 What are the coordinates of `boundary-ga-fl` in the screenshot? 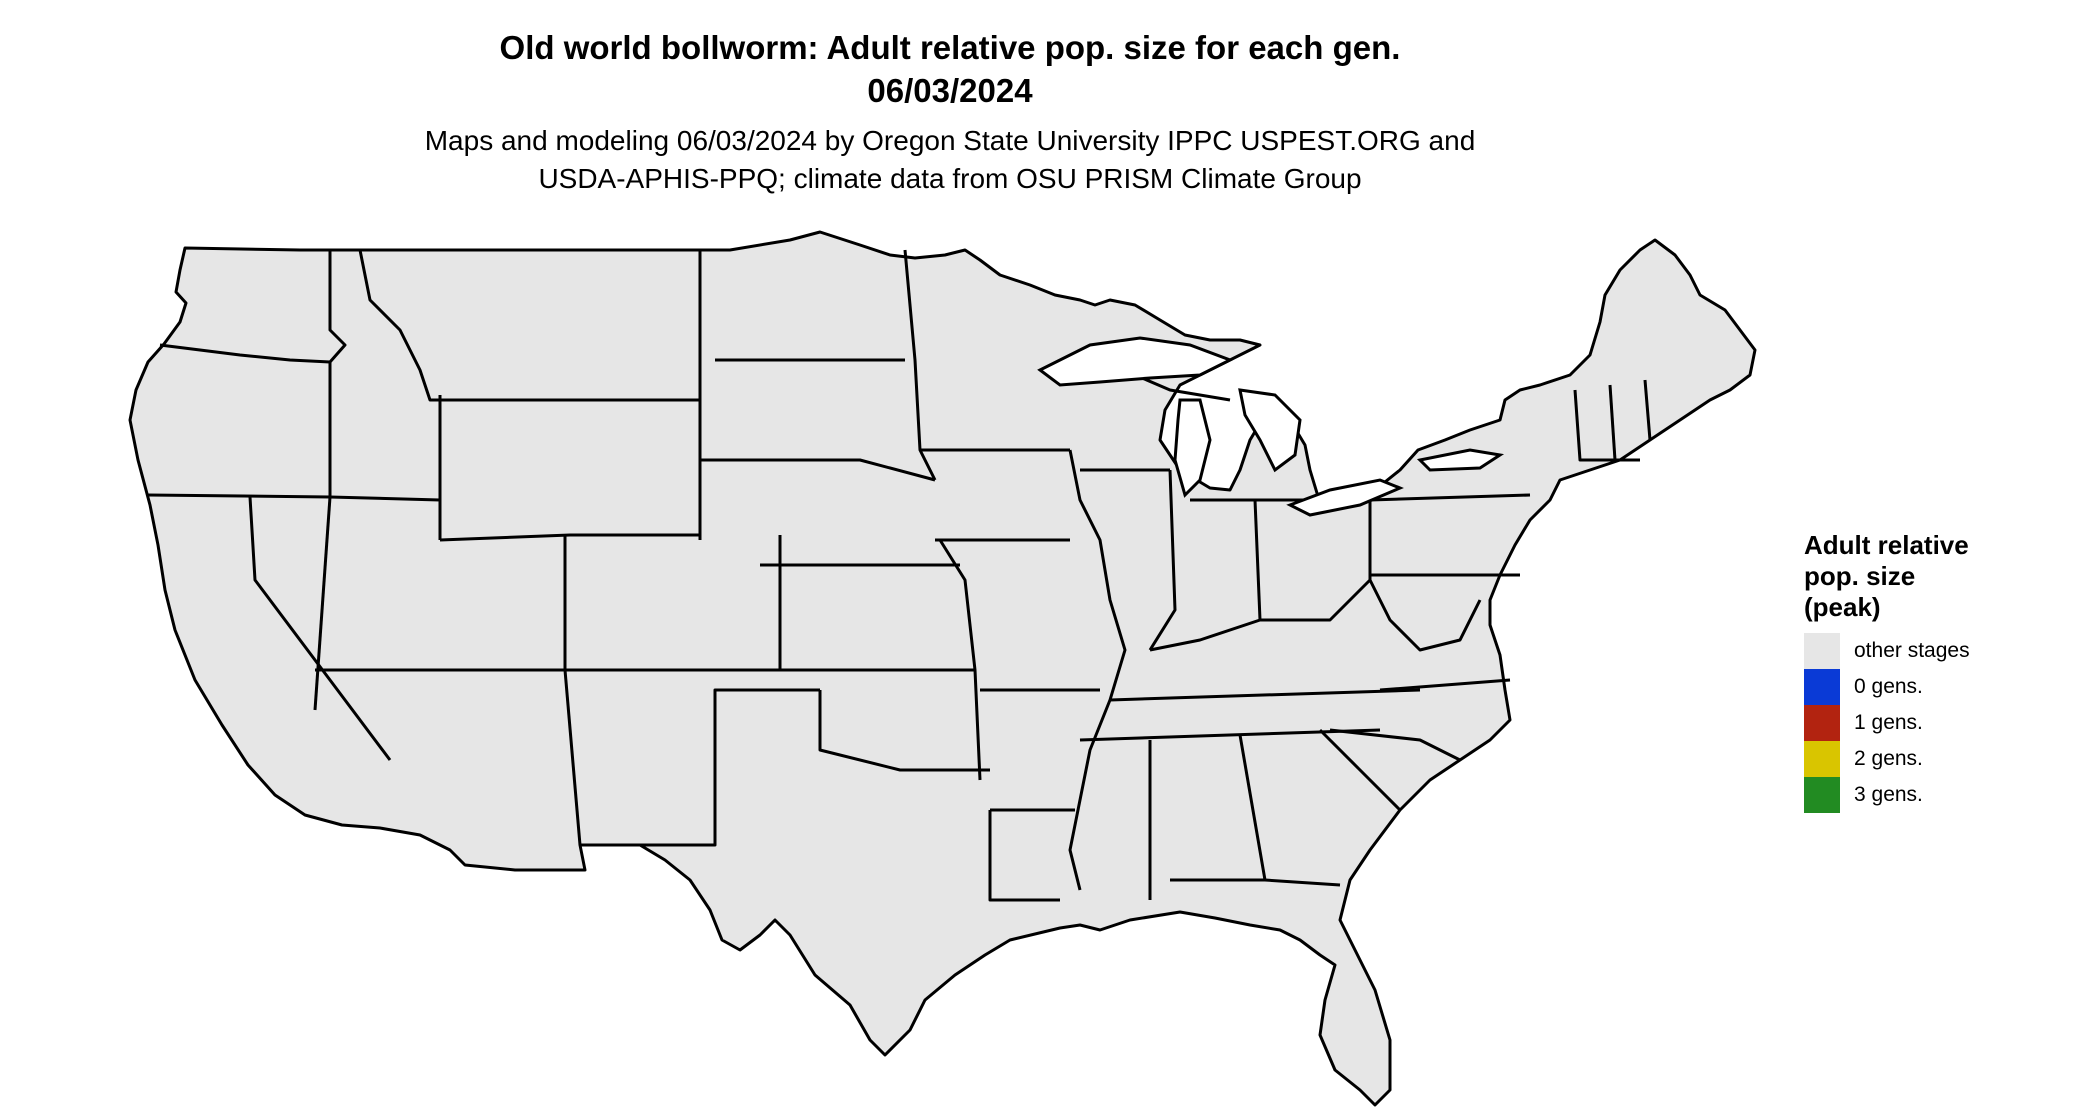 It's located at (1255, 882).